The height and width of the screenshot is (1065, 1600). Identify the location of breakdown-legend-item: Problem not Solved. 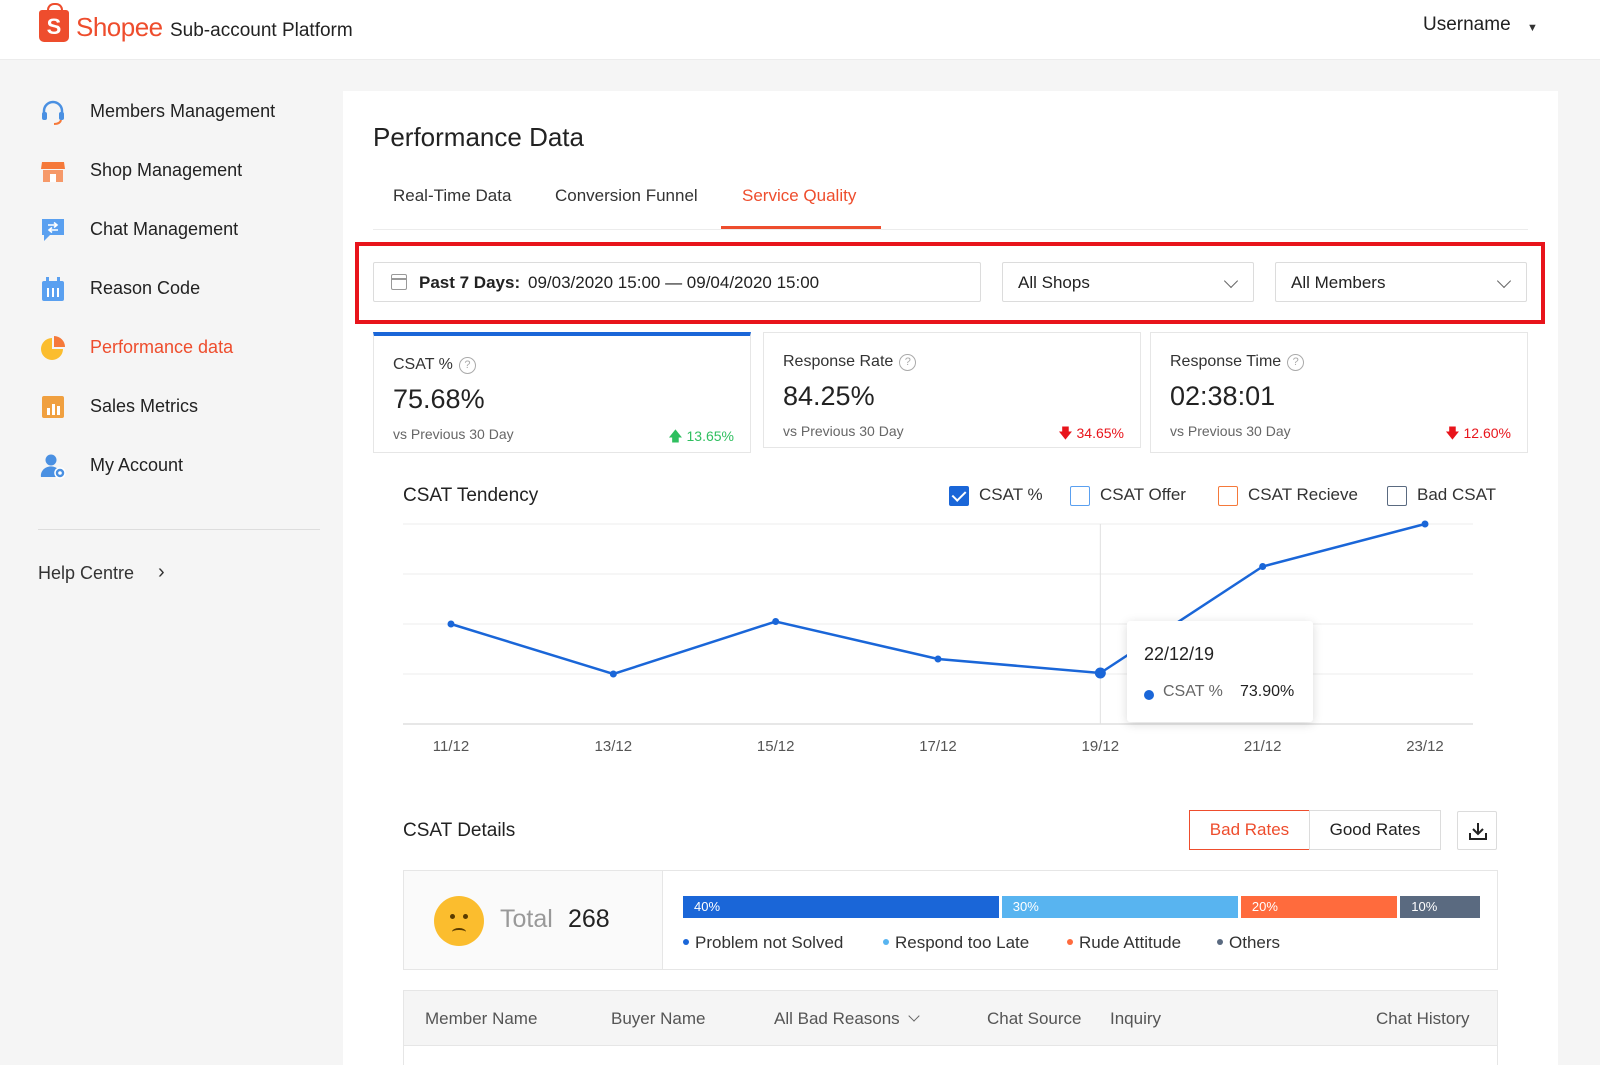
(763, 943).